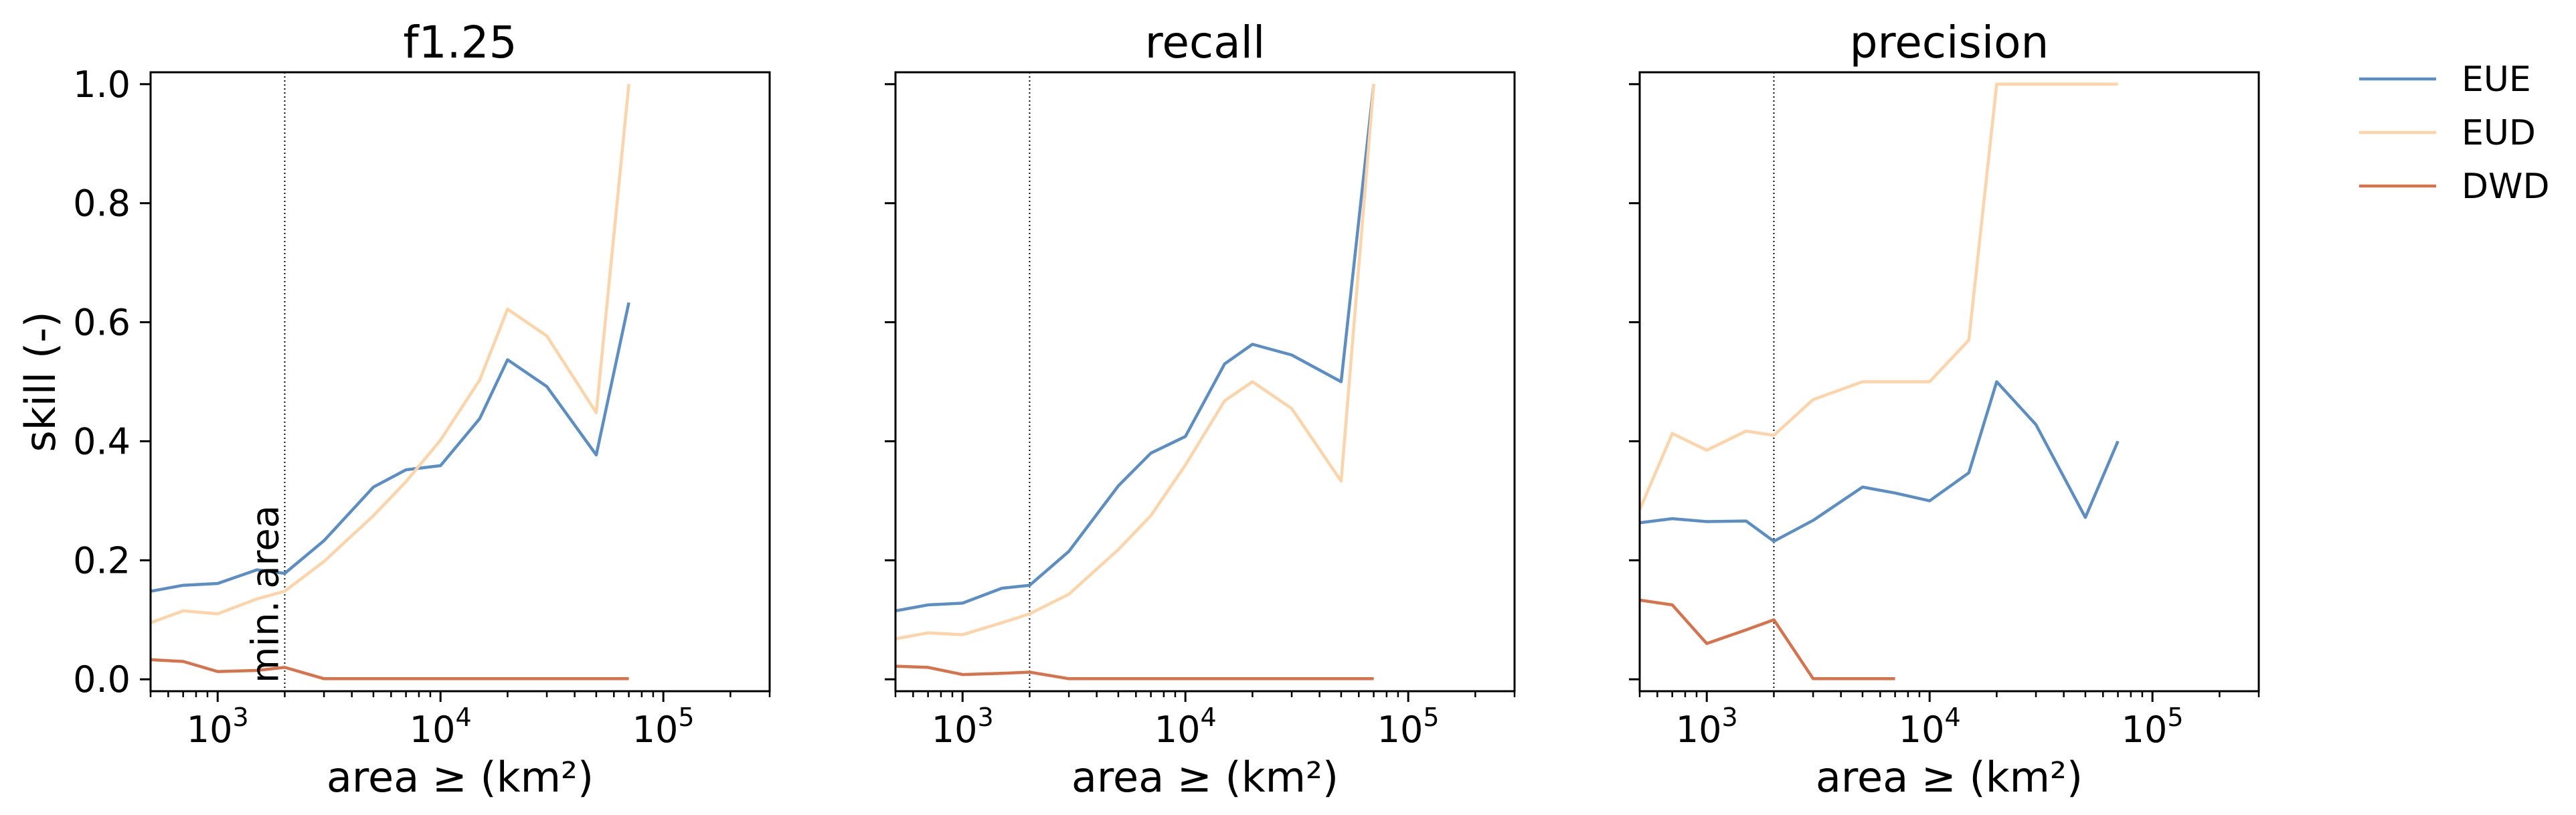  What do you see at coordinates (102, 85) in the screenshot?
I see `y-tick-label: 1.0` at bounding box center [102, 85].